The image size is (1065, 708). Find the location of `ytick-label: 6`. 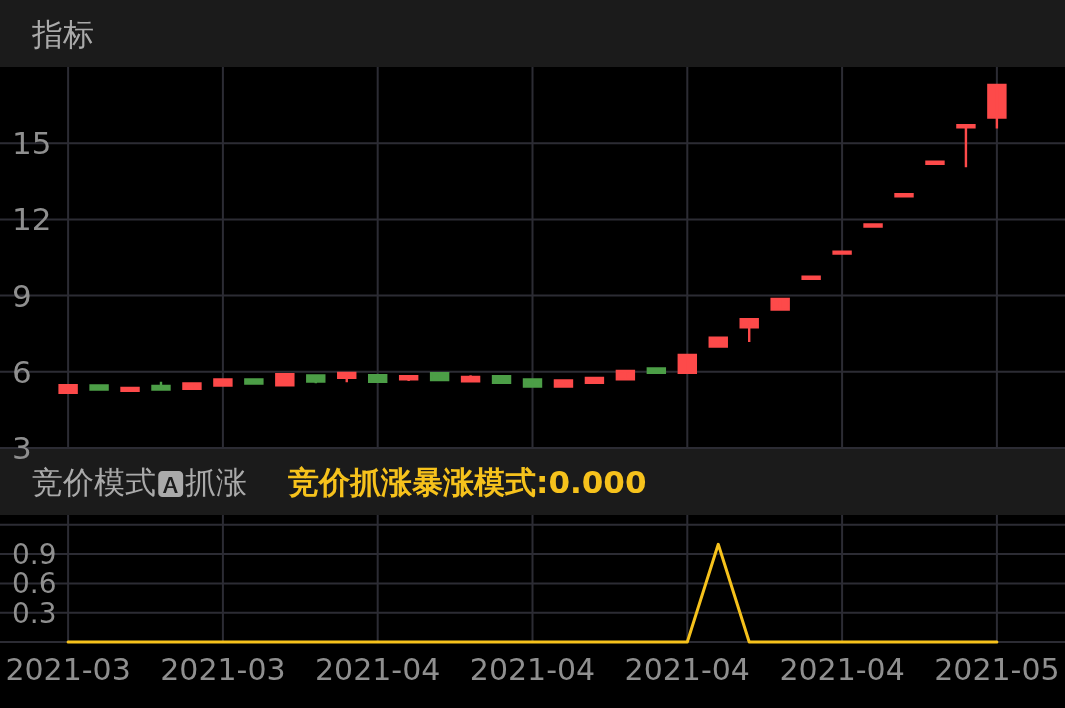

ytick-label: 6 is located at coordinates (22, 371).